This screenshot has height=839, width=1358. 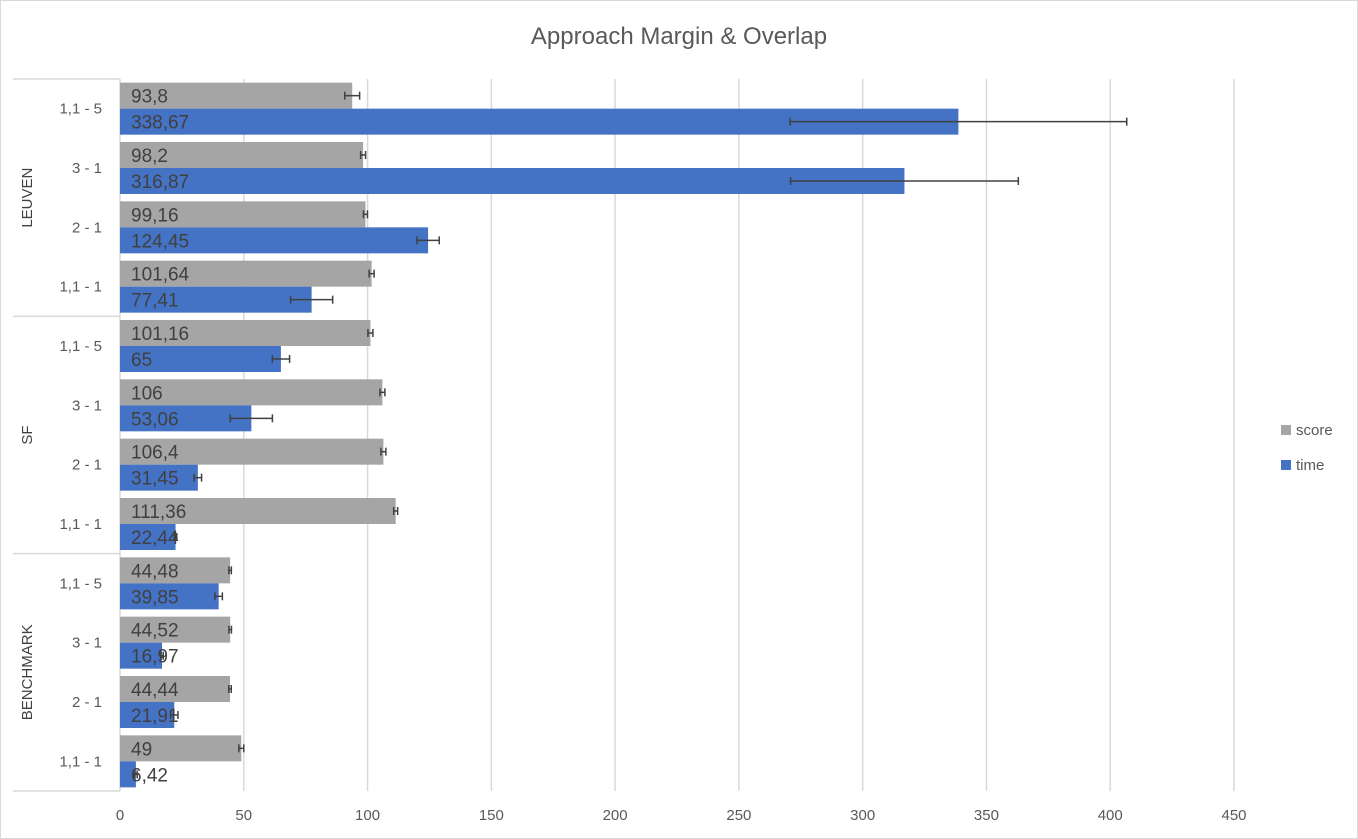 I want to click on data-label-score: 99,16, so click(x=155, y=215).